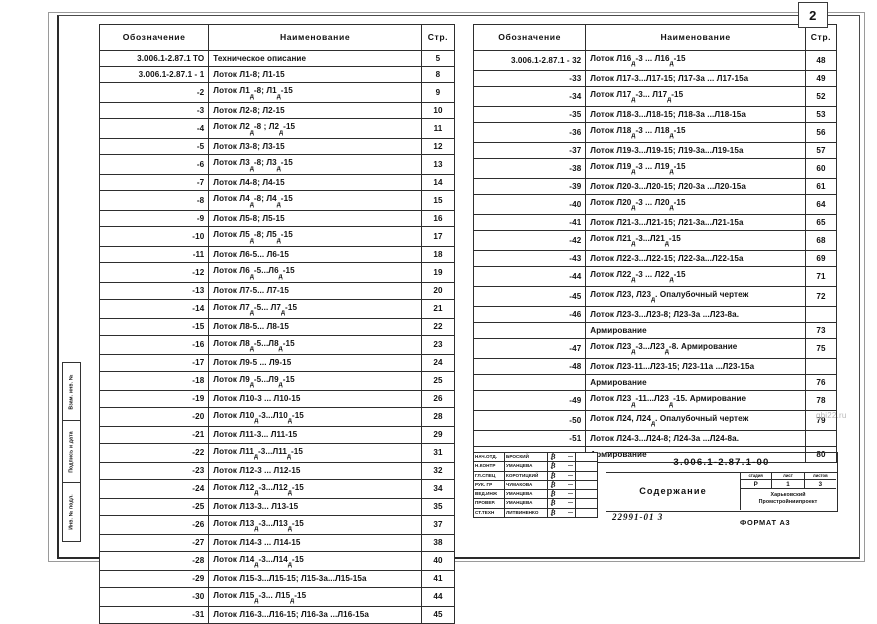 The width and height of the screenshot is (877, 624). Describe the element at coordinates (535, 513) in the screenshot. I see `title-block-row: СТ.ТЕХН ЛИТВИНЕНКО ₿⃝ —` at that location.